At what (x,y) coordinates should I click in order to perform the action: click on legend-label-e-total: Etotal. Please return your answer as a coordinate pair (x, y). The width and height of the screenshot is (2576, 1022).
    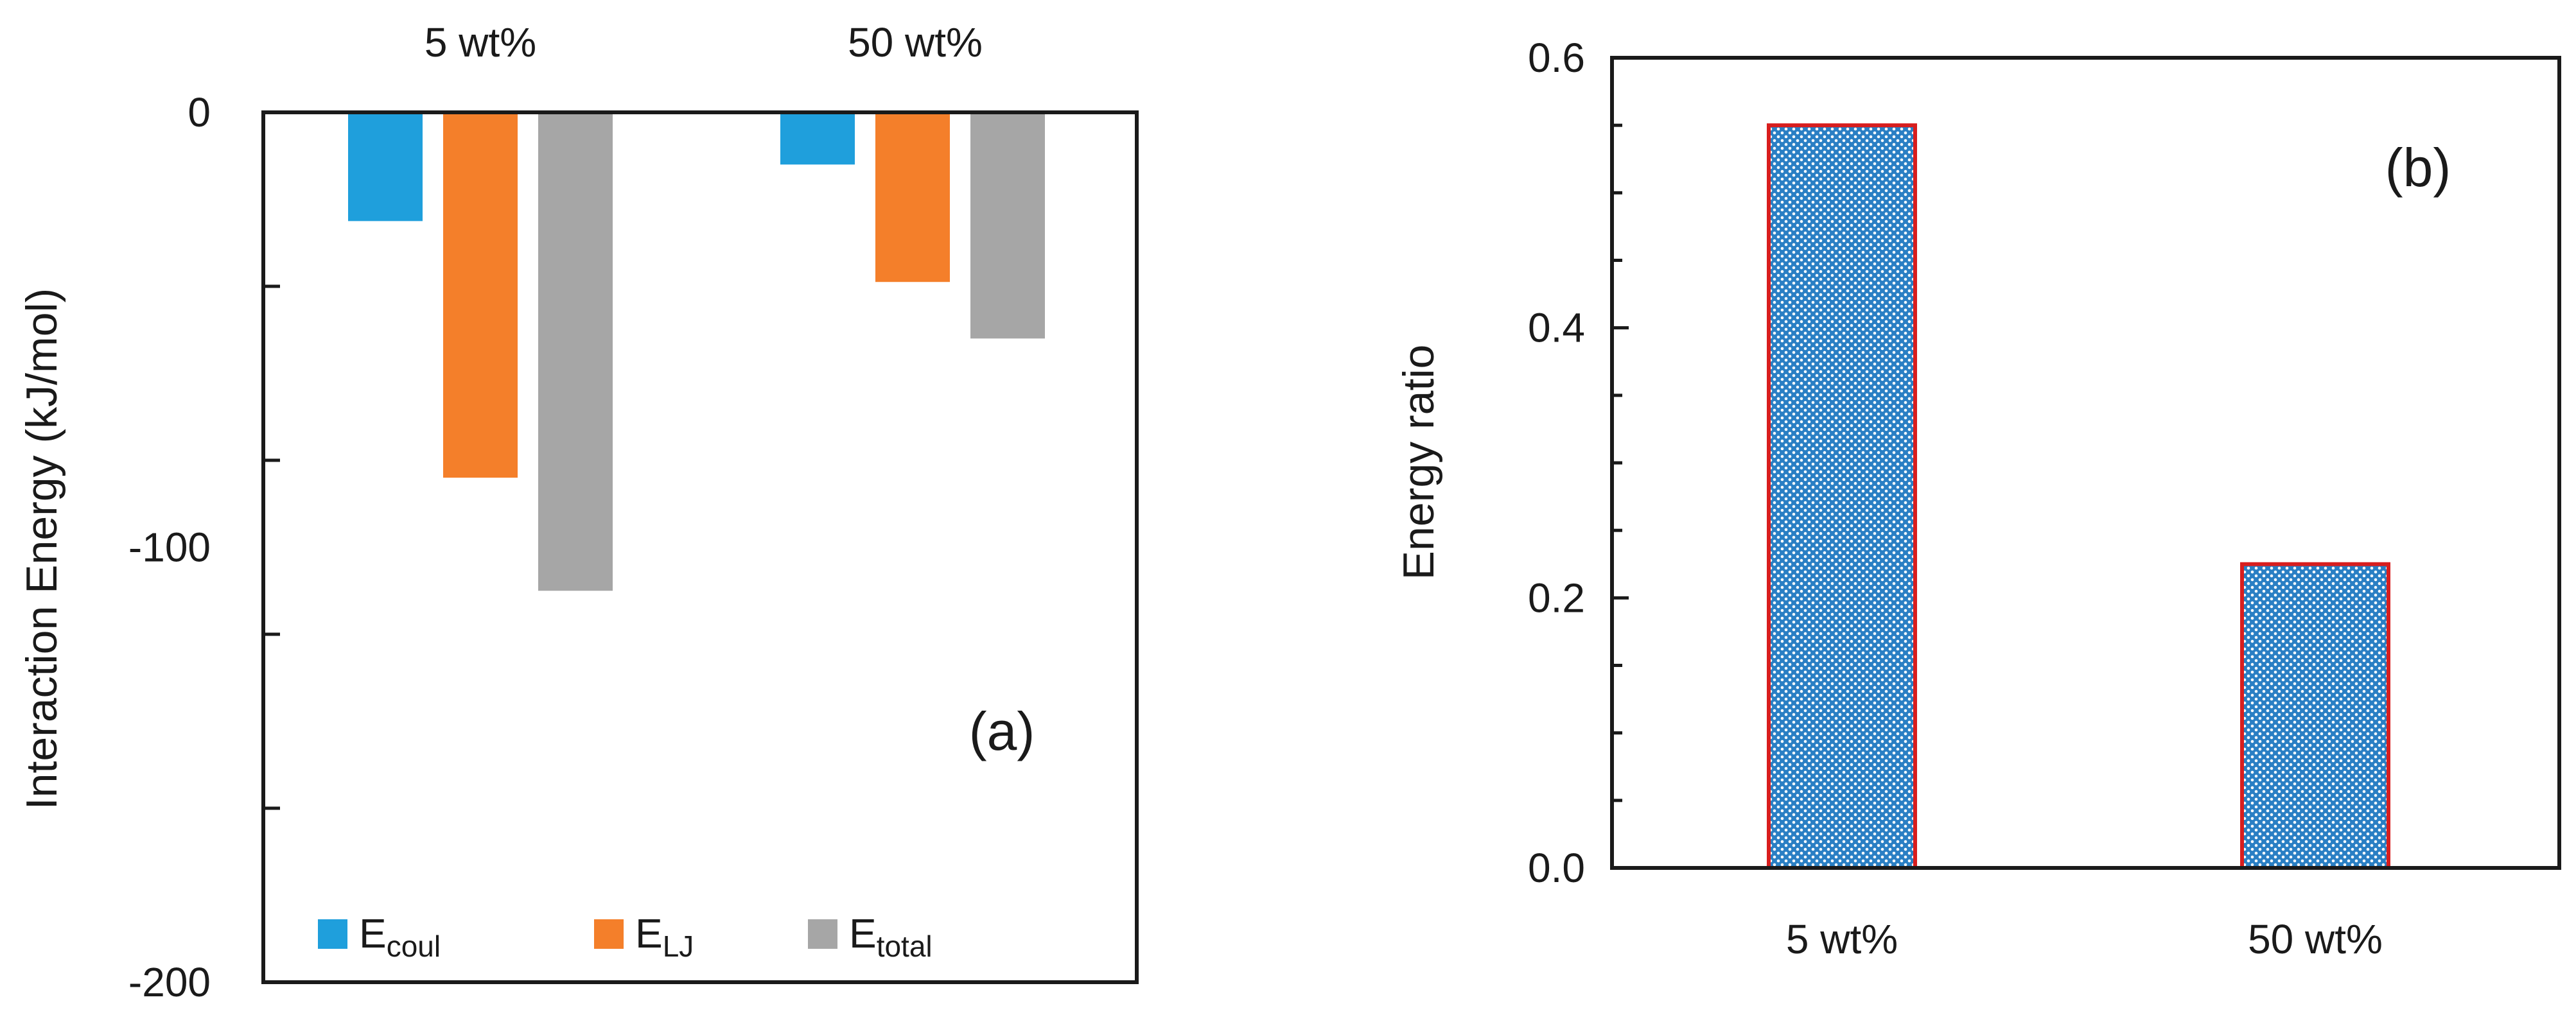
    Looking at the image, I should click on (891, 936).